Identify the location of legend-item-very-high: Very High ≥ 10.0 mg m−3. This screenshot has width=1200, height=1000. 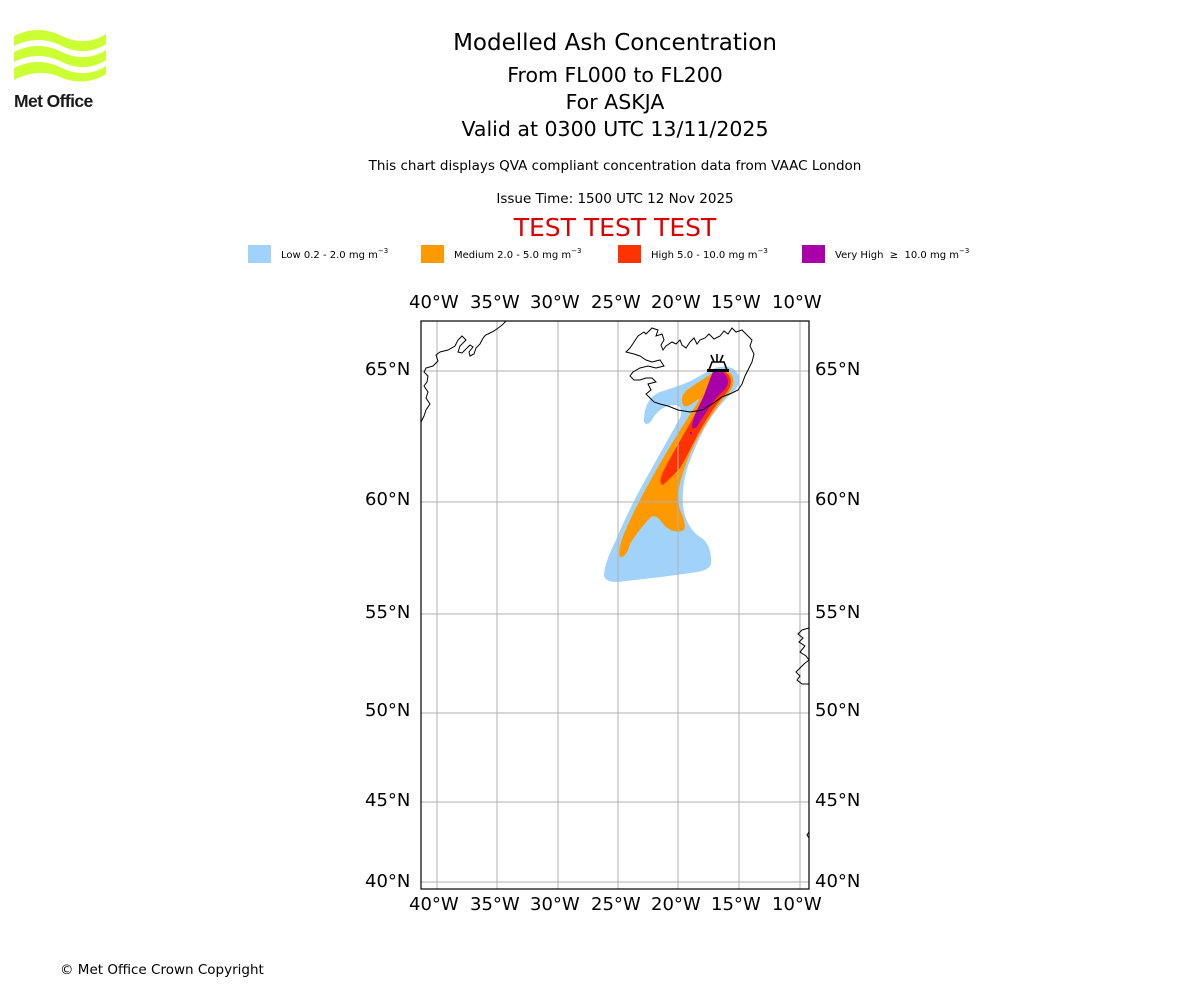
(885, 254).